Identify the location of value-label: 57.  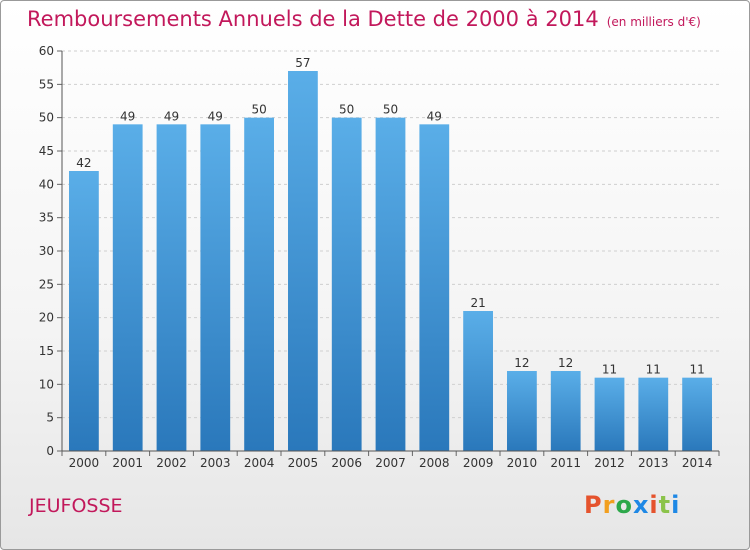
(302, 63).